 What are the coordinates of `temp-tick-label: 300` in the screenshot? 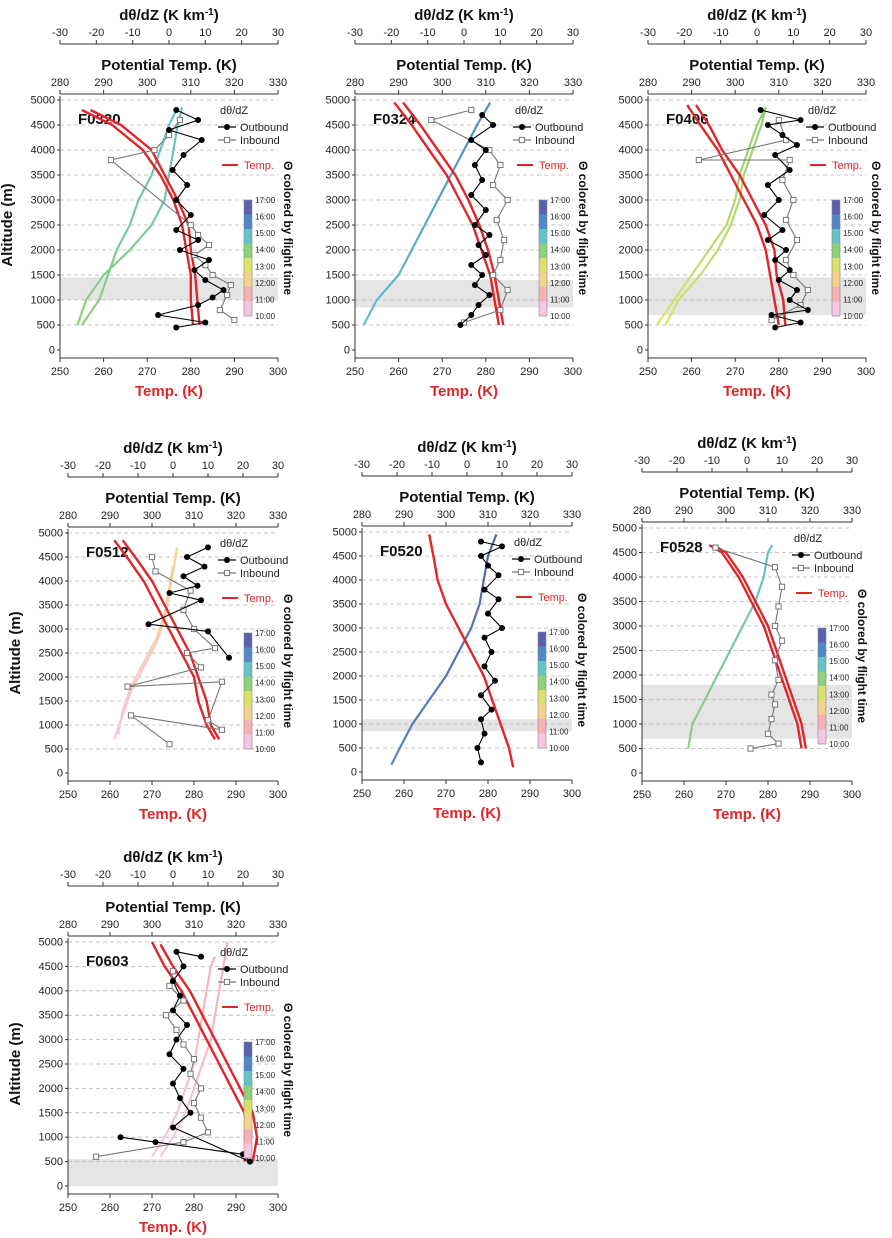 It's located at (572, 794).